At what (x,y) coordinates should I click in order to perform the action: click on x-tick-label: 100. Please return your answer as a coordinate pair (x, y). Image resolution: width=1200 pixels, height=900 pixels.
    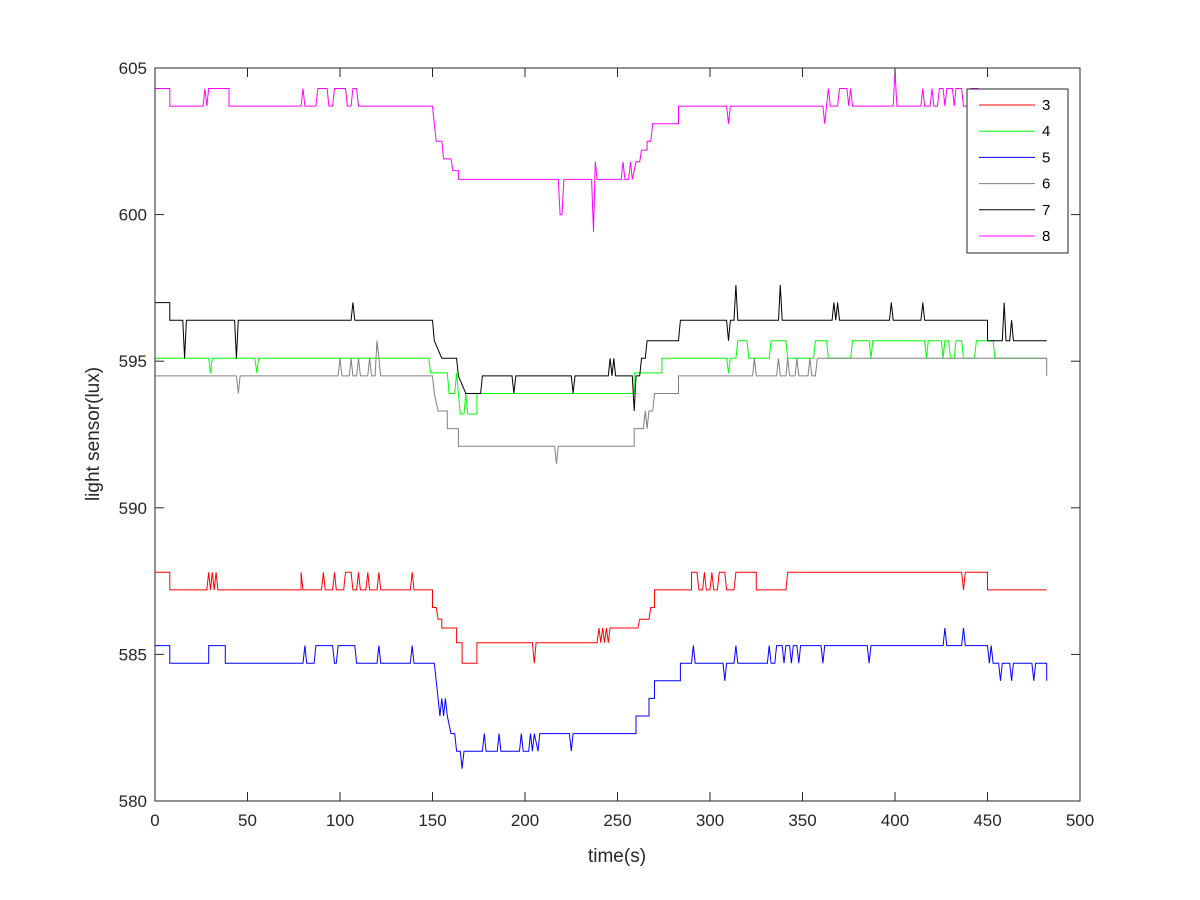
    Looking at the image, I should click on (340, 820).